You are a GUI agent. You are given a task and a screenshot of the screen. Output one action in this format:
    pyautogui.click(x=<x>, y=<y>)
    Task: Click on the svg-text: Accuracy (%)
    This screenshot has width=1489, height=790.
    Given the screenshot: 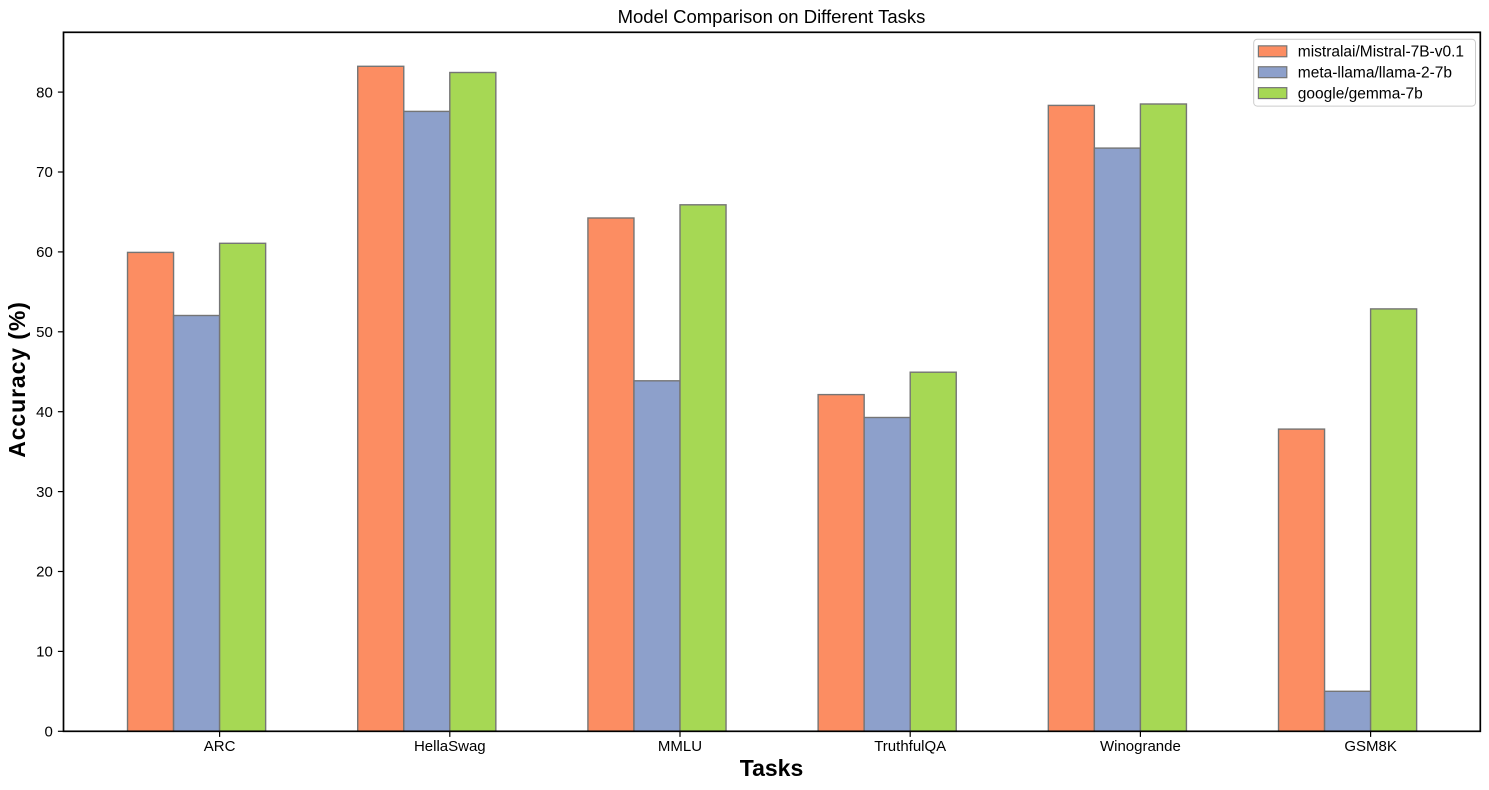 What is the action you would take?
    pyautogui.click(x=17, y=379)
    